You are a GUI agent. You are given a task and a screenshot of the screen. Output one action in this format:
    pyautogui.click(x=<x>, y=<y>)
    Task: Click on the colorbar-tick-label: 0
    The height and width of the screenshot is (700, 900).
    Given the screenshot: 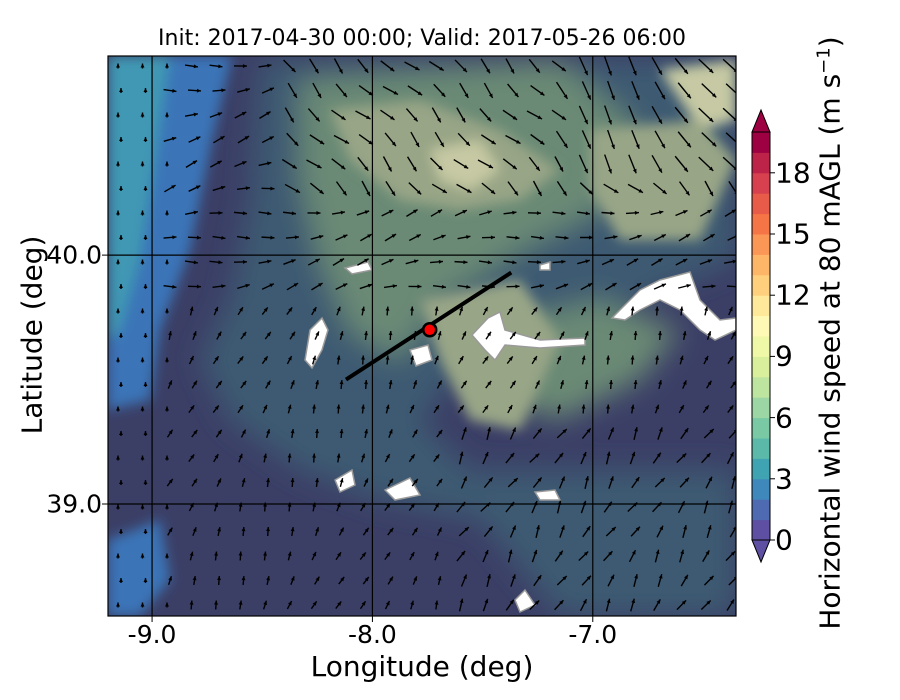 What is the action you would take?
    pyautogui.click(x=784, y=540)
    